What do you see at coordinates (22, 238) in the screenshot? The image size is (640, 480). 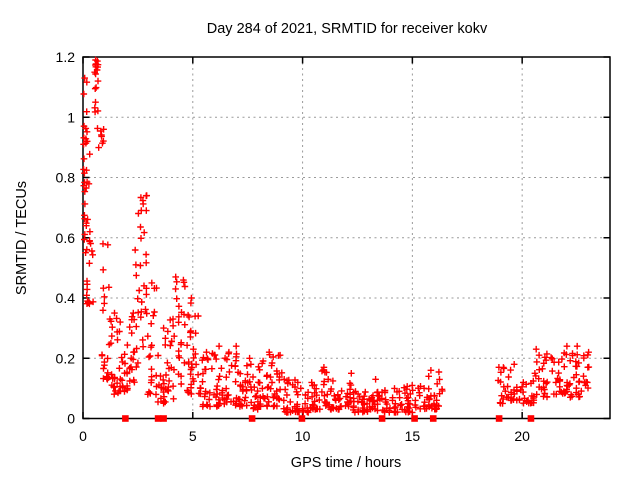 I see `y-axis-label: SRMTID / TECUs` at bounding box center [22, 238].